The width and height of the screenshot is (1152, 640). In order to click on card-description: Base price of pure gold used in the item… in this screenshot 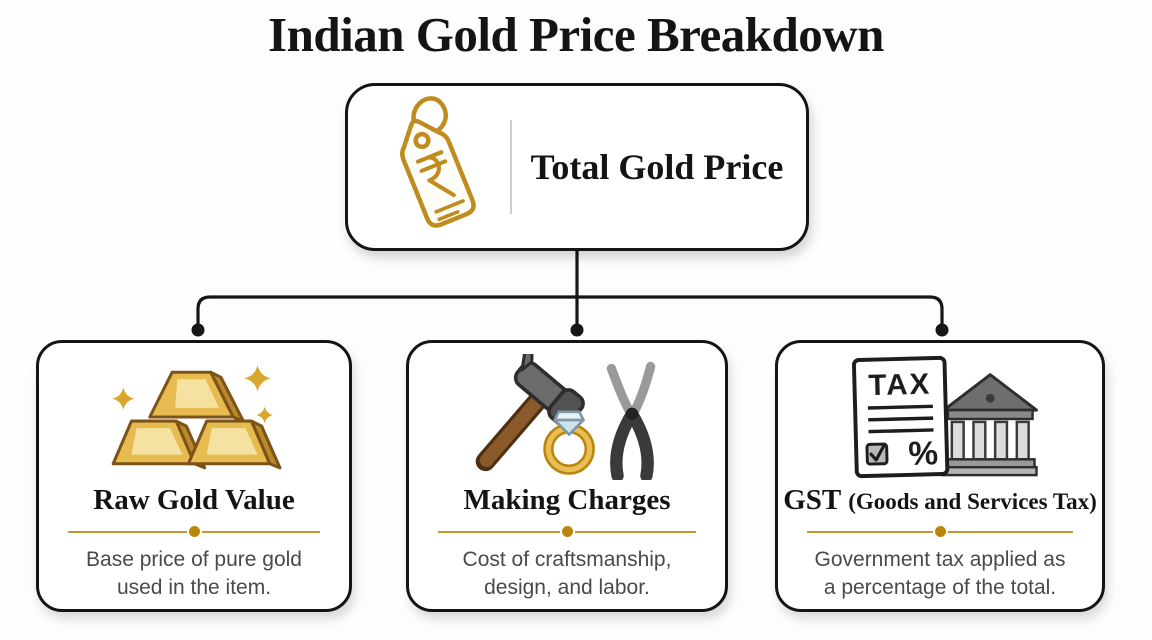, I will do `click(194, 574)`.